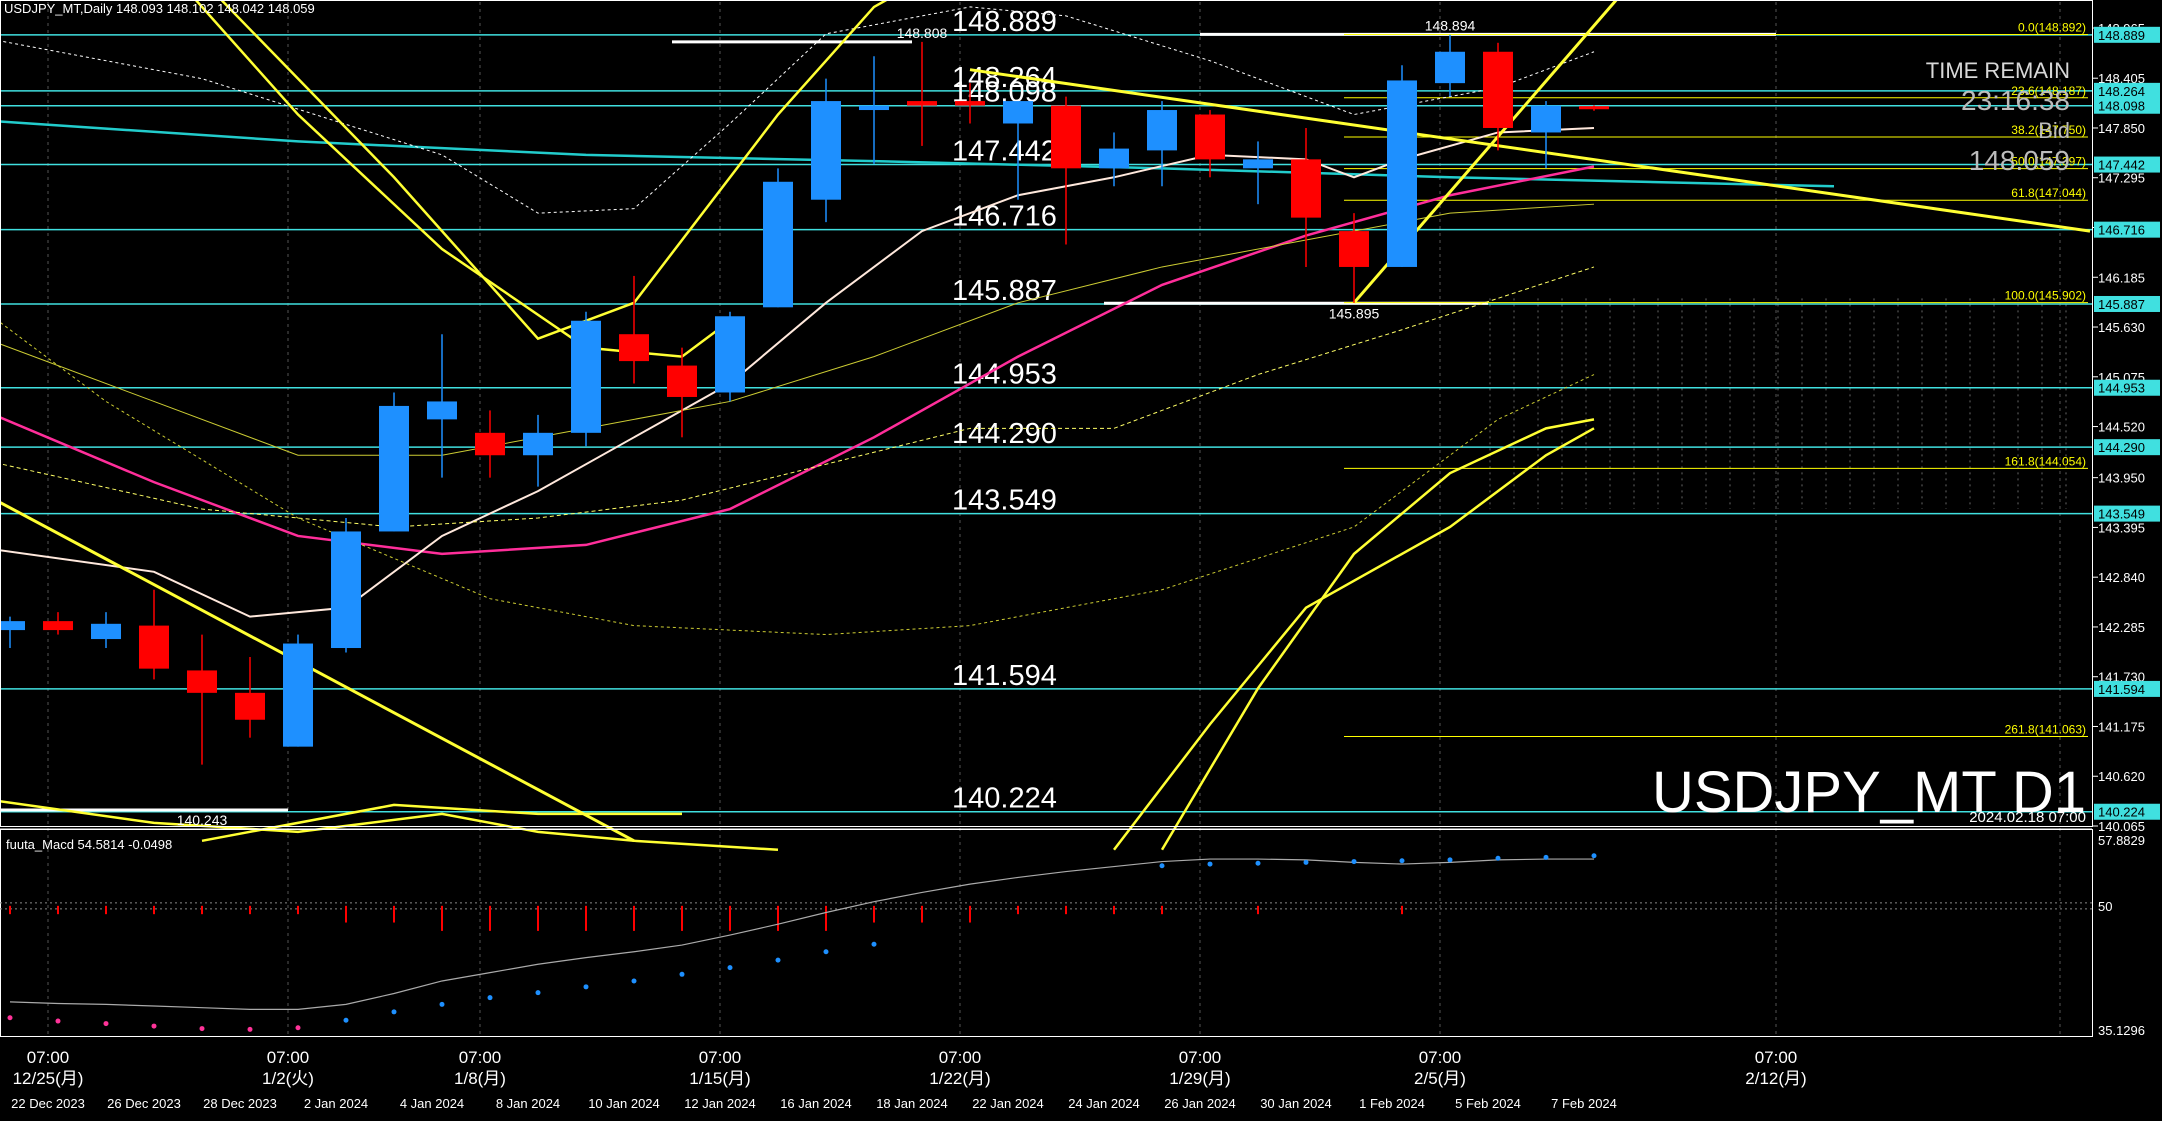 The width and height of the screenshot is (2162, 1121). What do you see at coordinates (2121, 447) in the screenshot?
I see `price-level-tag-label: 144.290` at bounding box center [2121, 447].